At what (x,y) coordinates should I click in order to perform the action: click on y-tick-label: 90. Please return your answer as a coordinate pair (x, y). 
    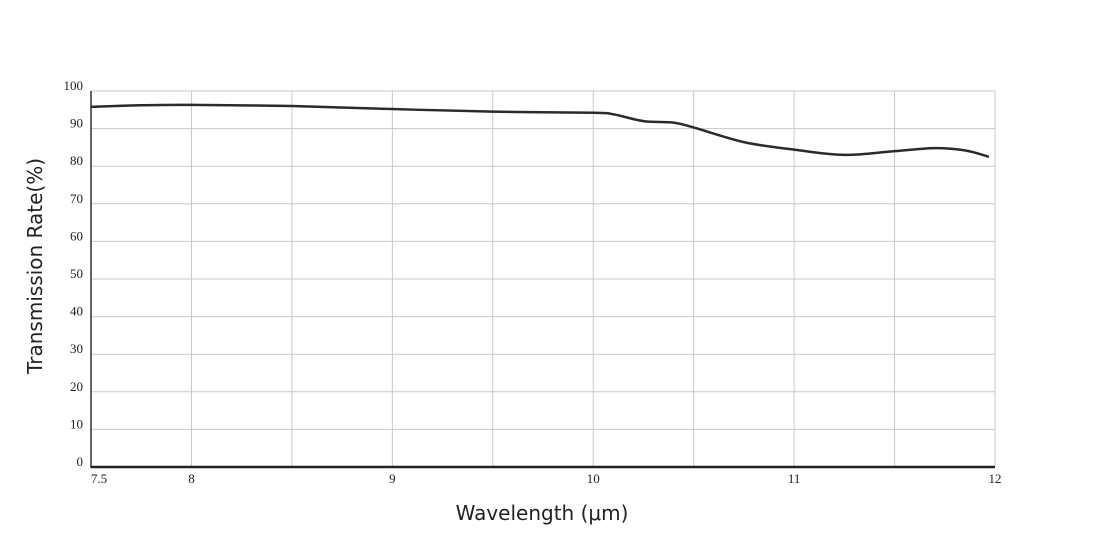
    Looking at the image, I should click on (76, 123).